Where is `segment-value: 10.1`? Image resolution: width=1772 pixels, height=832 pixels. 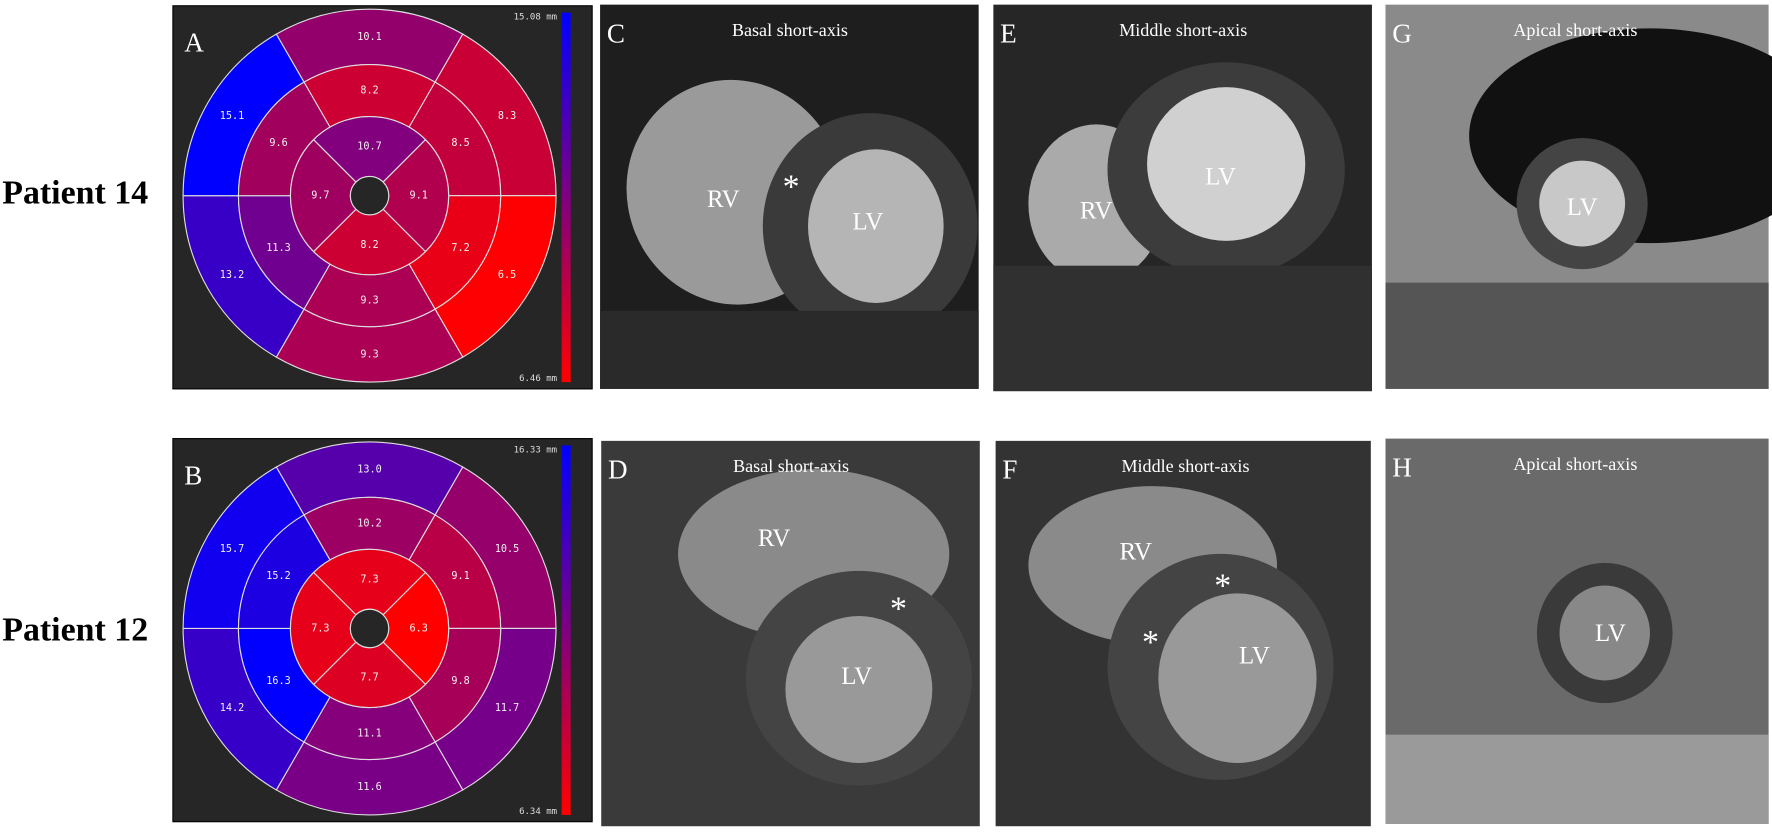
segment-value: 10.1 is located at coordinates (369, 37).